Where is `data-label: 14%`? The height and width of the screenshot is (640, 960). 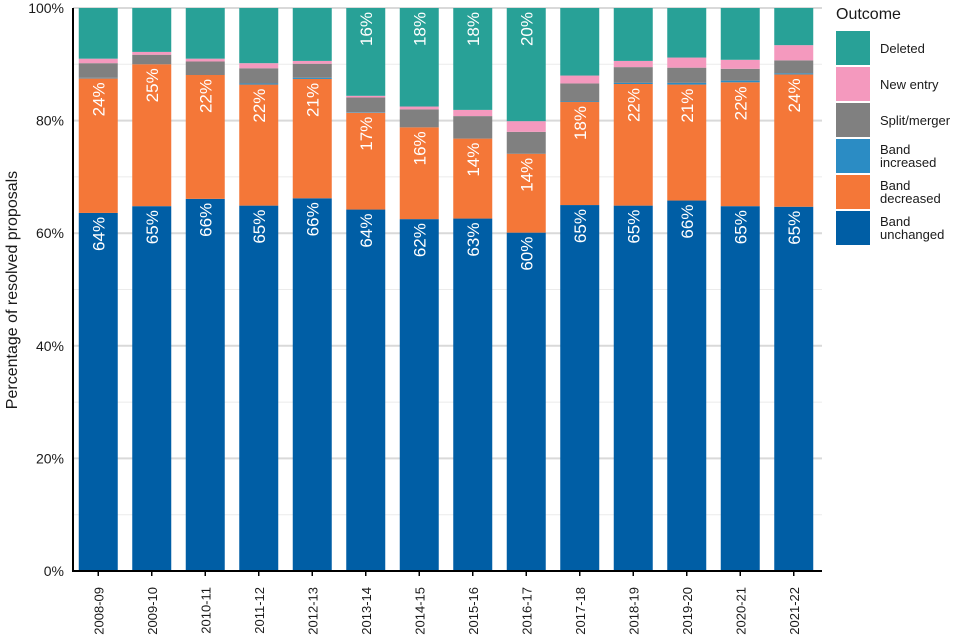
data-label: 14% is located at coordinates (526, 175).